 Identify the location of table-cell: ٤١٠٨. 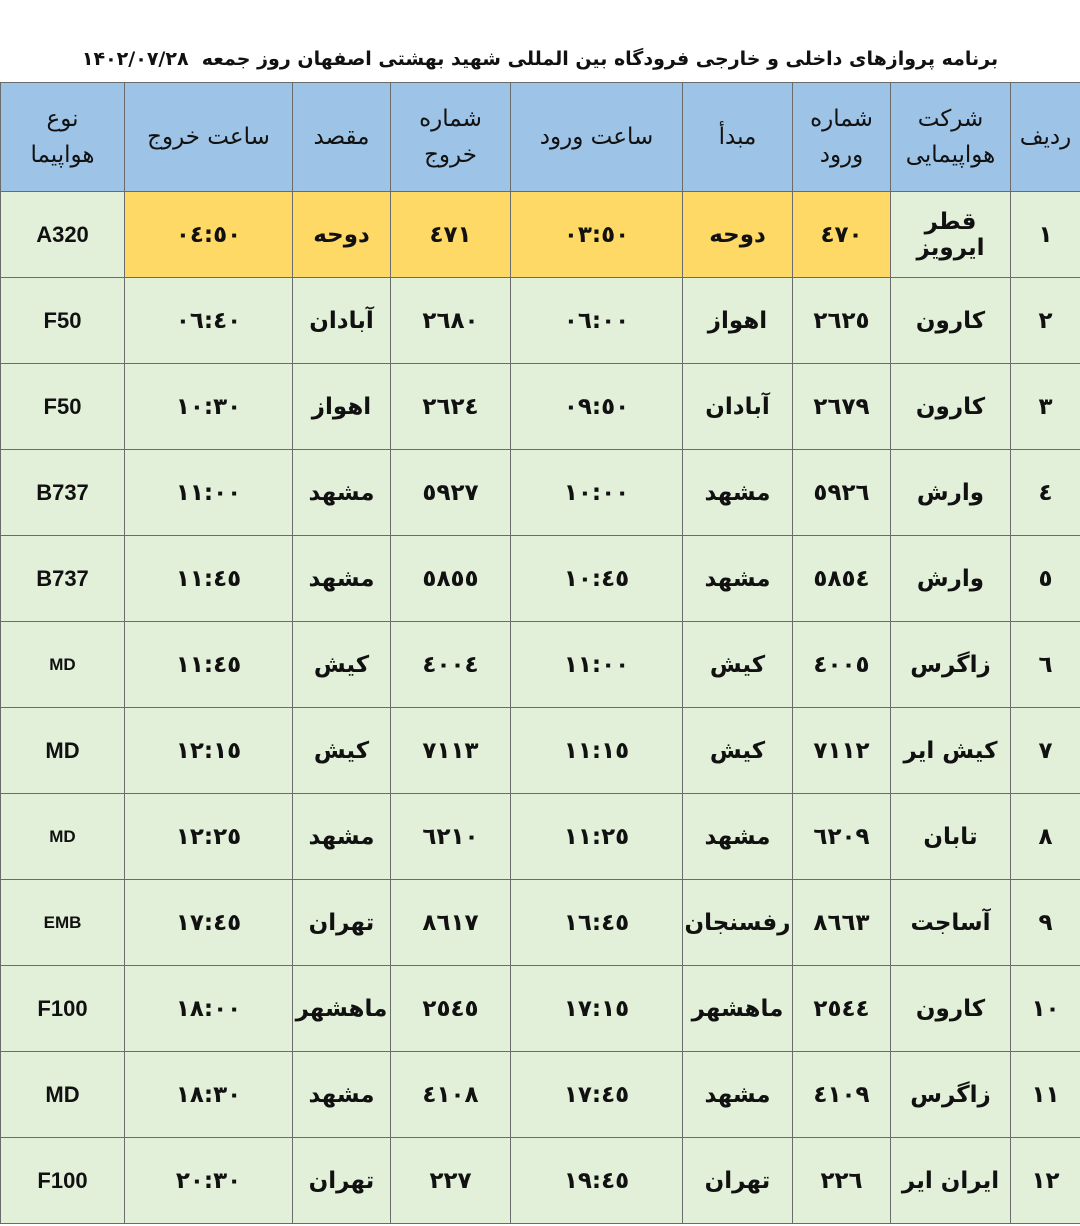
(450, 1094).